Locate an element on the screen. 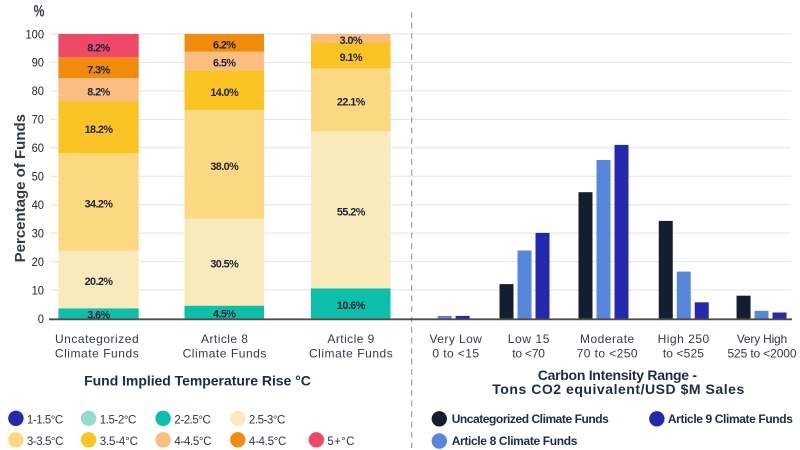 This screenshot has height=450, width=800. svg-text: 30.5% is located at coordinates (224, 265).